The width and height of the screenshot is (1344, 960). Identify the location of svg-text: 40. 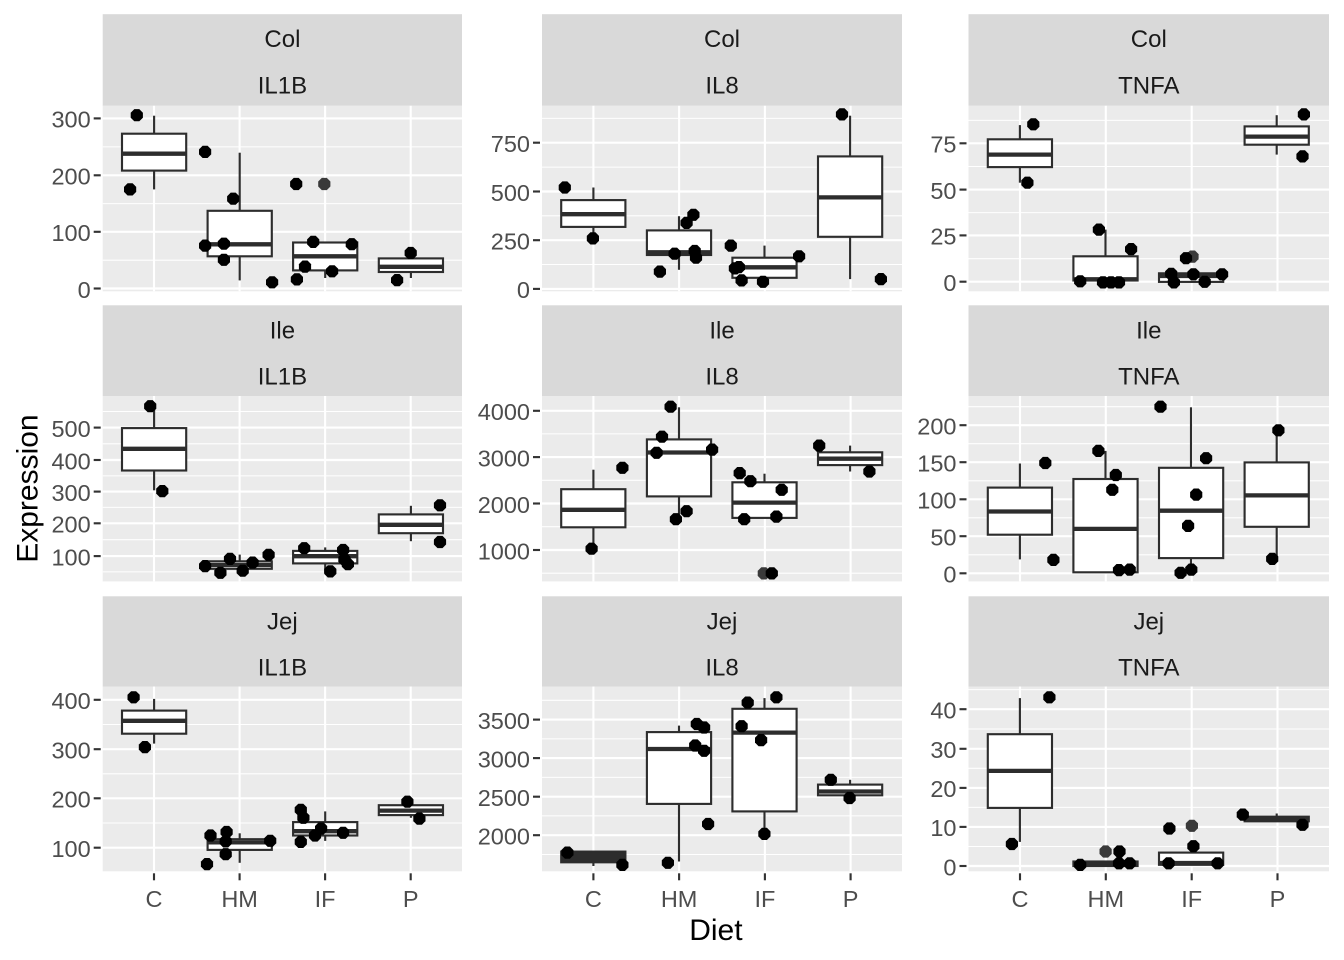
(943, 711).